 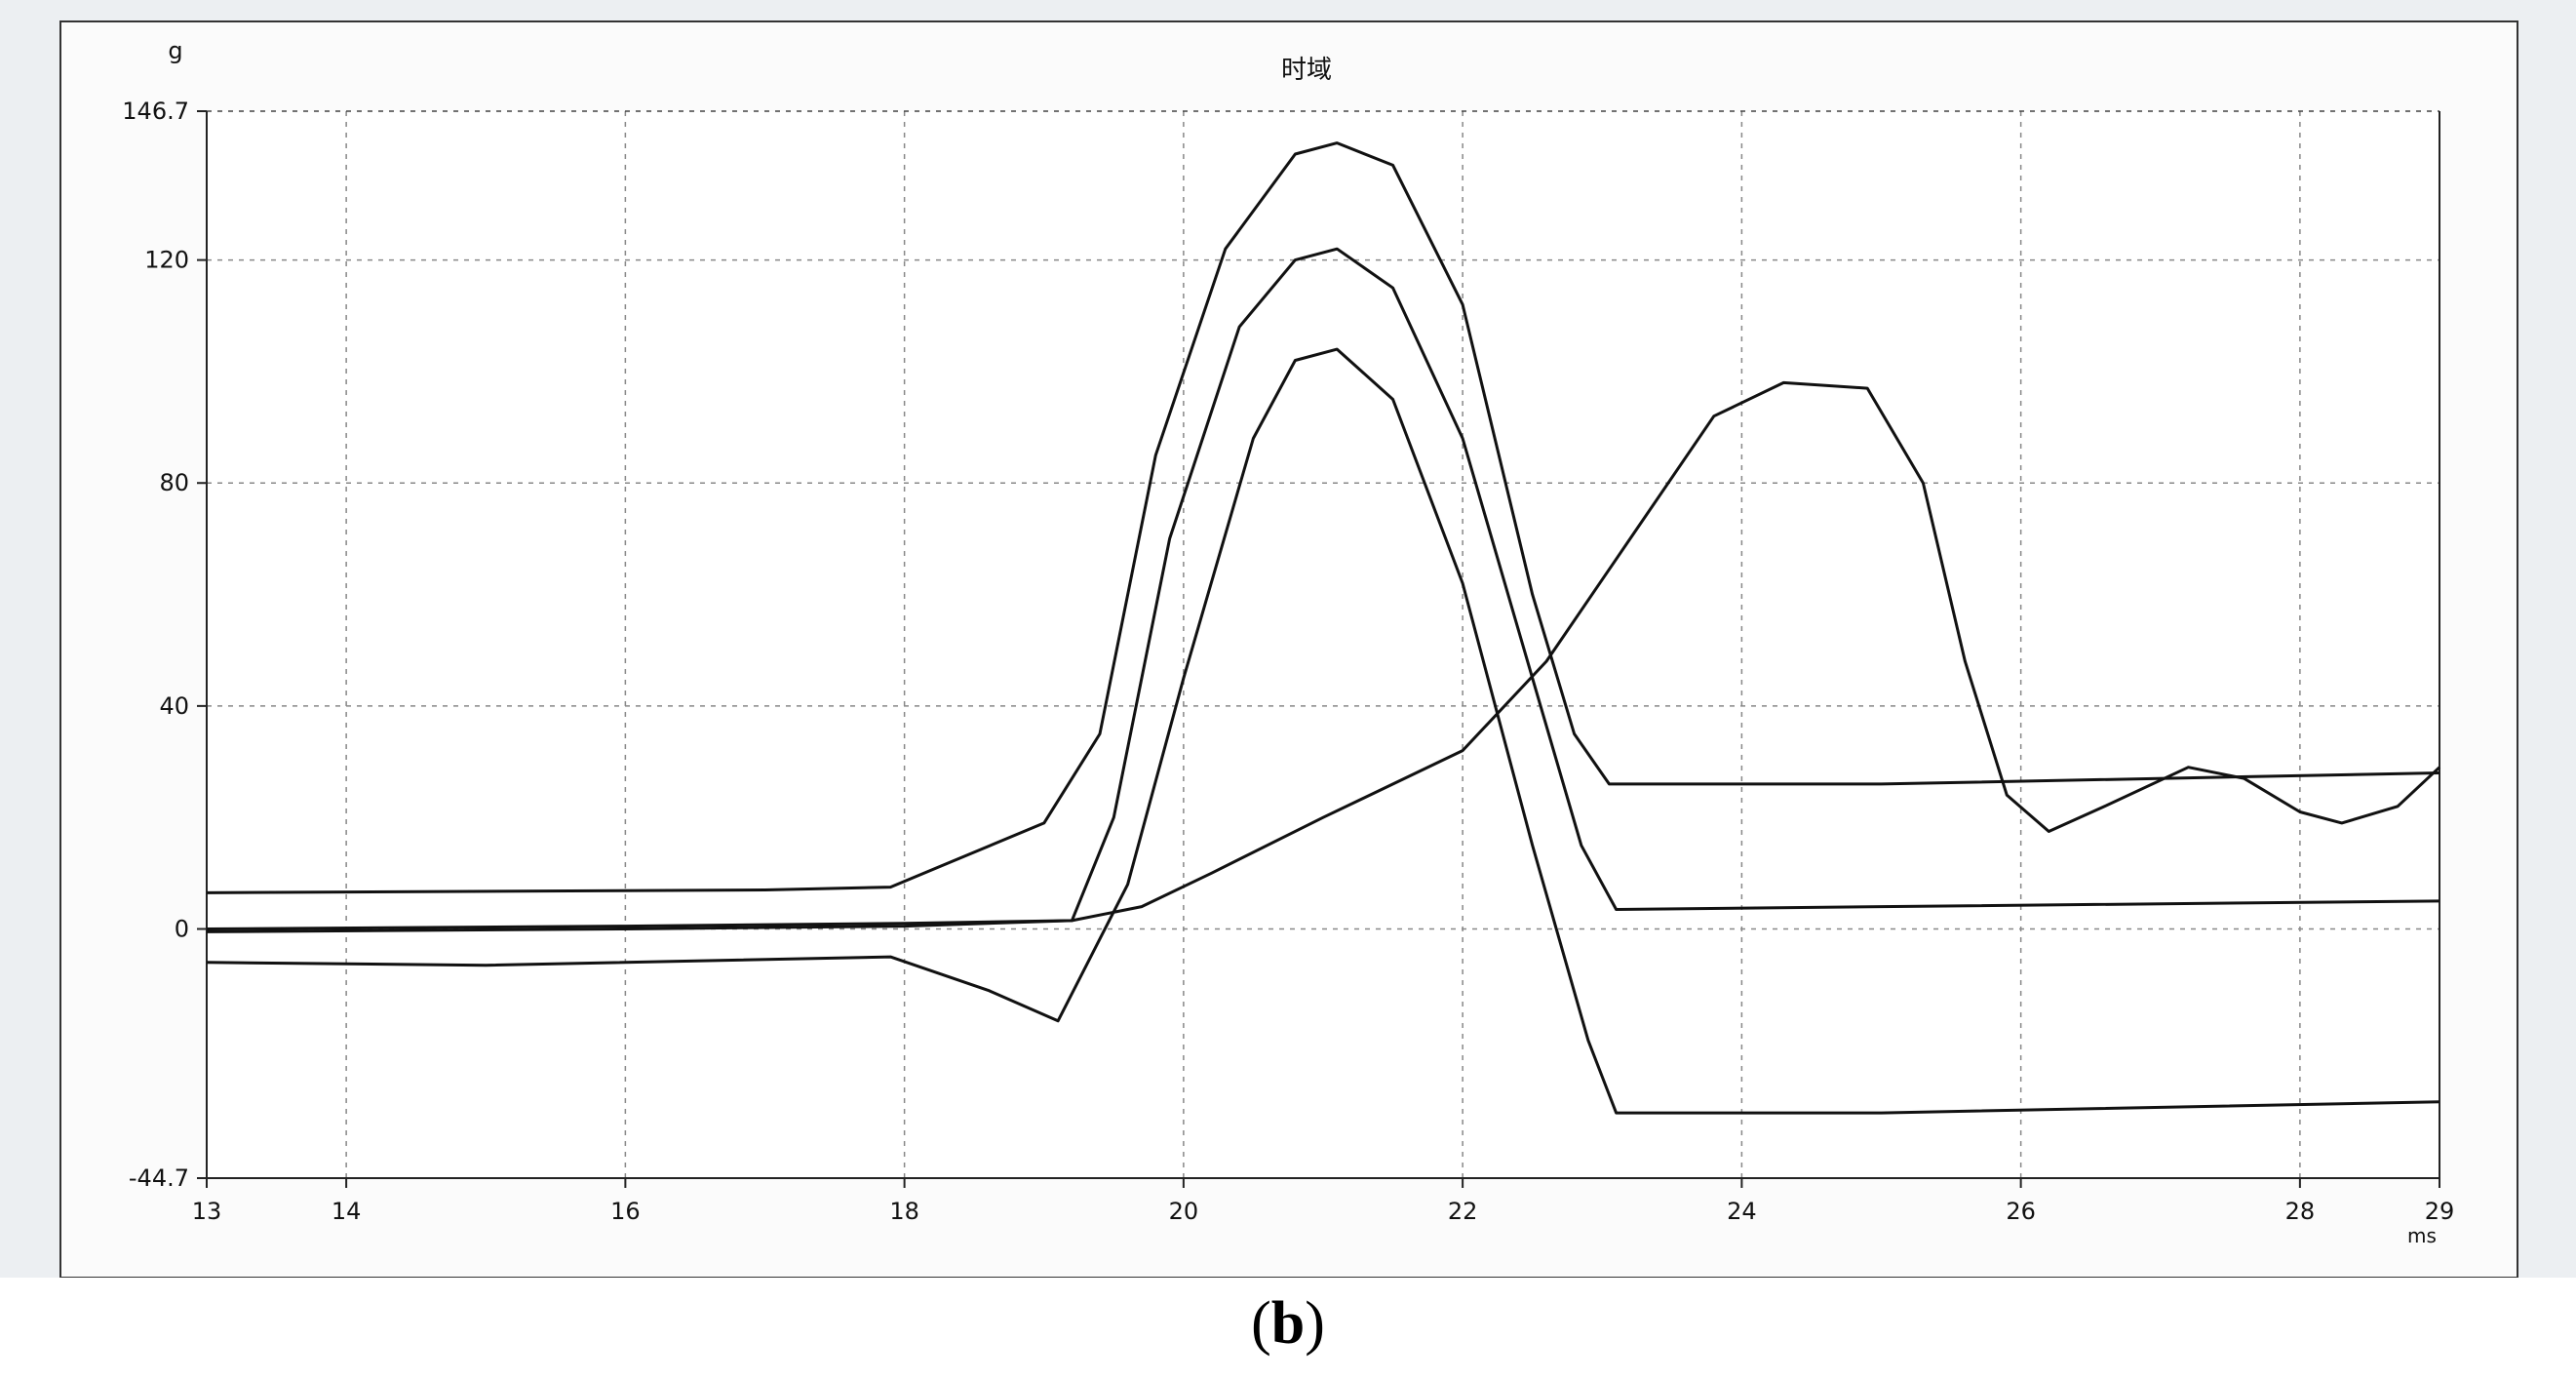 What do you see at coordinates (174, 483) in the screenshot?
I see `y-tick-label: 80` at bounding box center [174, 483].